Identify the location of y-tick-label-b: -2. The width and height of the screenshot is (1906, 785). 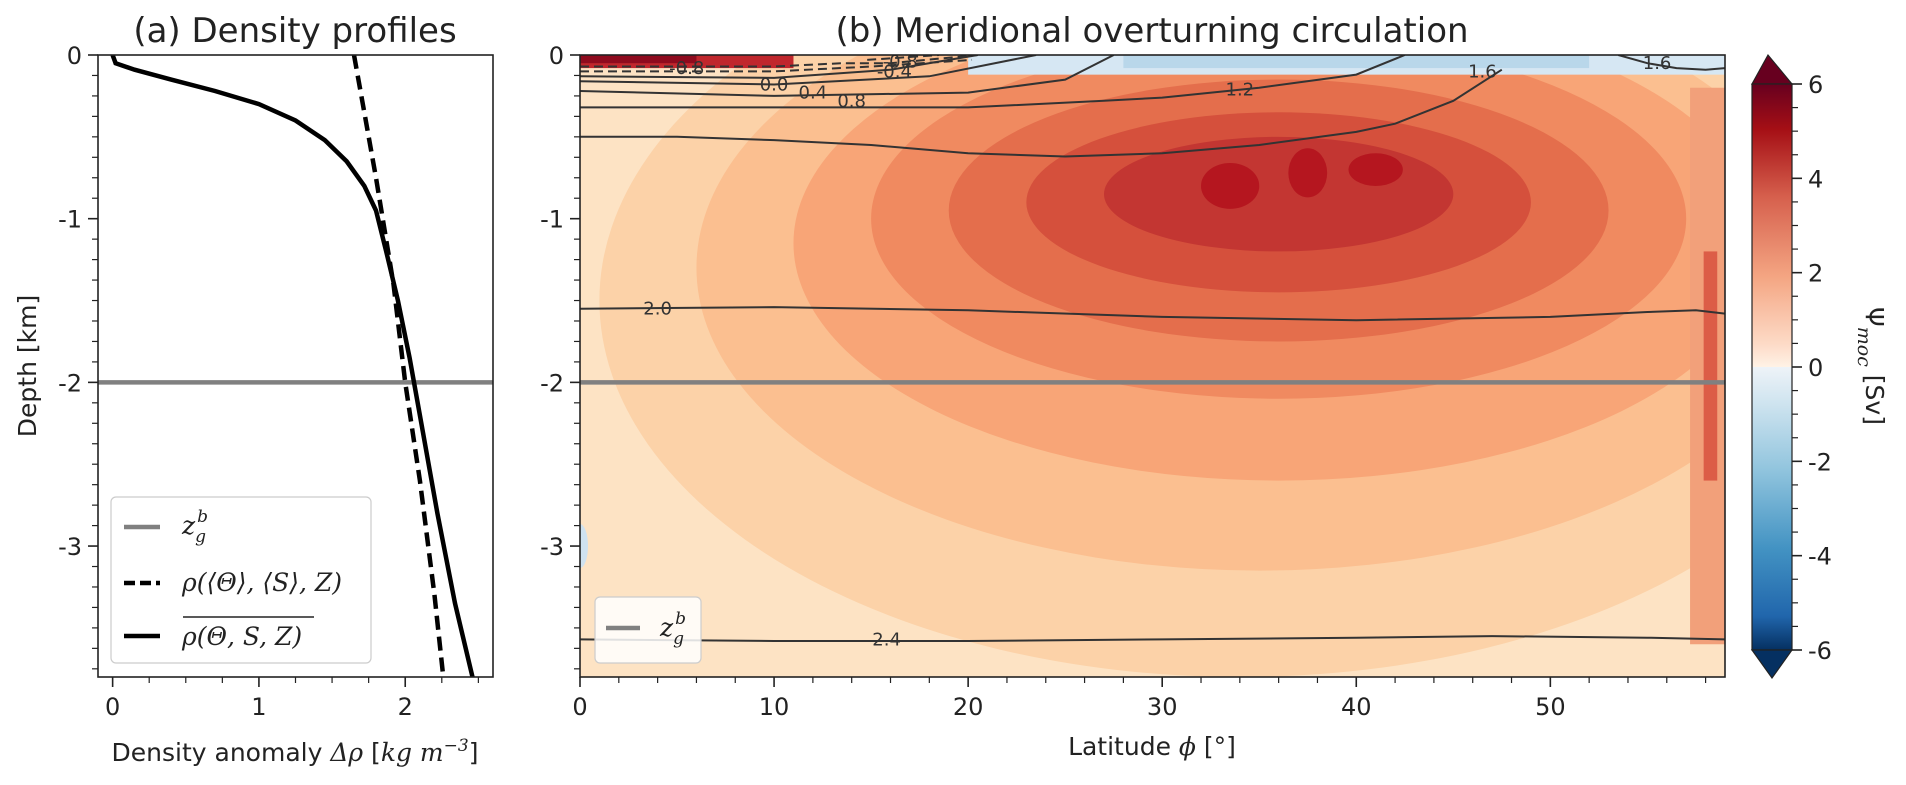
(552, 383).